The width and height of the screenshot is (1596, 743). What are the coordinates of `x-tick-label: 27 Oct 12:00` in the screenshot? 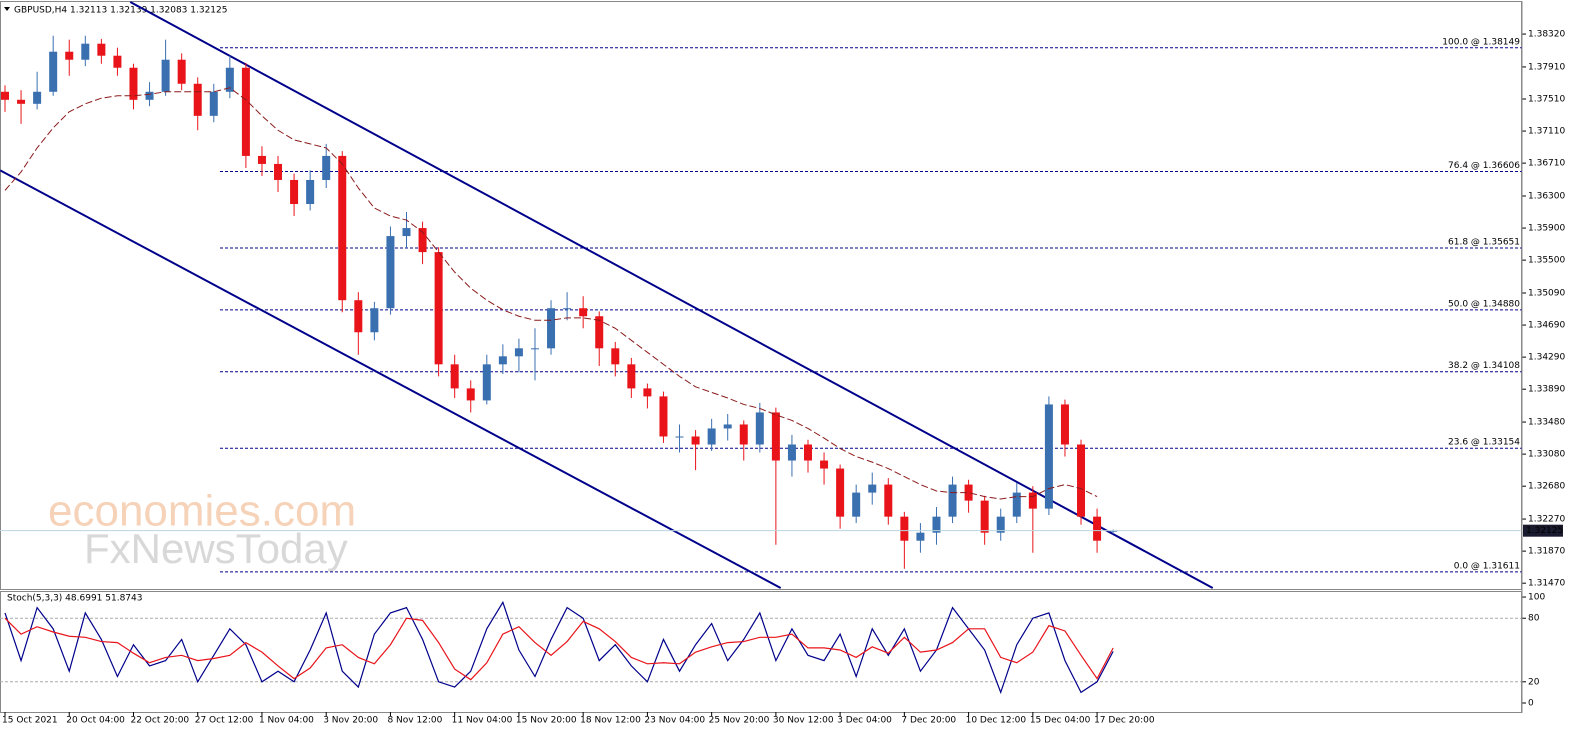 It's located at (224, 721).